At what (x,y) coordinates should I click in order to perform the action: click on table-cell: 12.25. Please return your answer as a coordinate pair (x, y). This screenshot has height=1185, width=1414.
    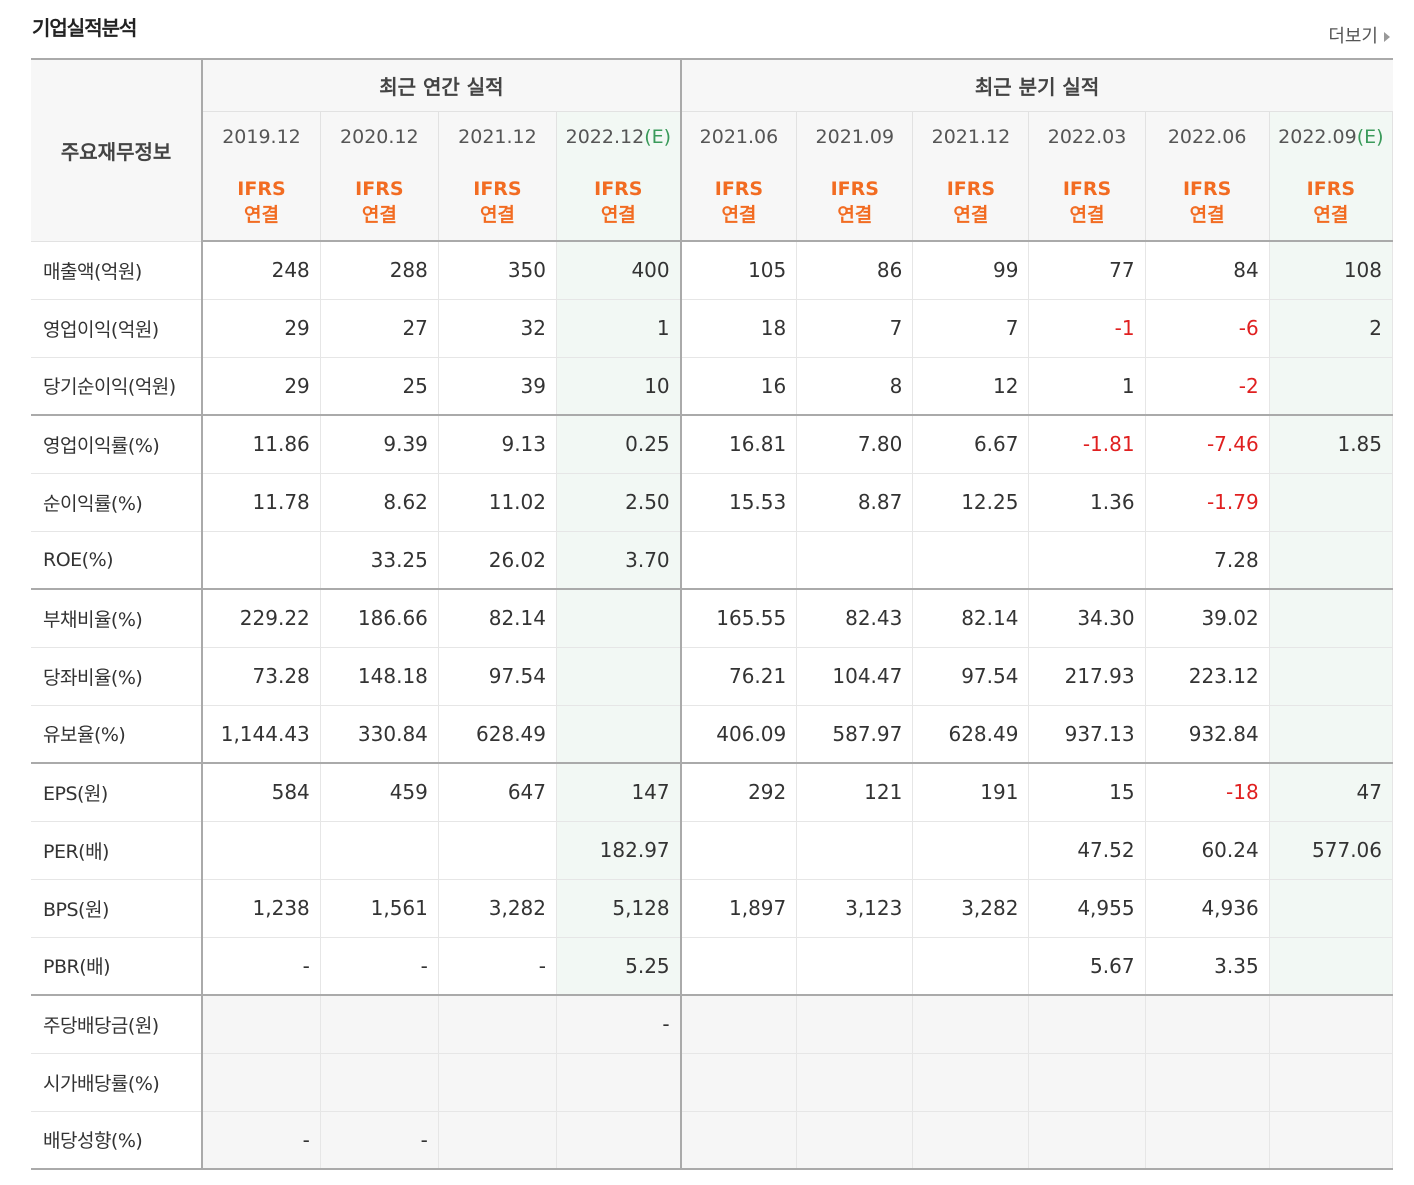
    Looking at the image, I should click on (971, 502).